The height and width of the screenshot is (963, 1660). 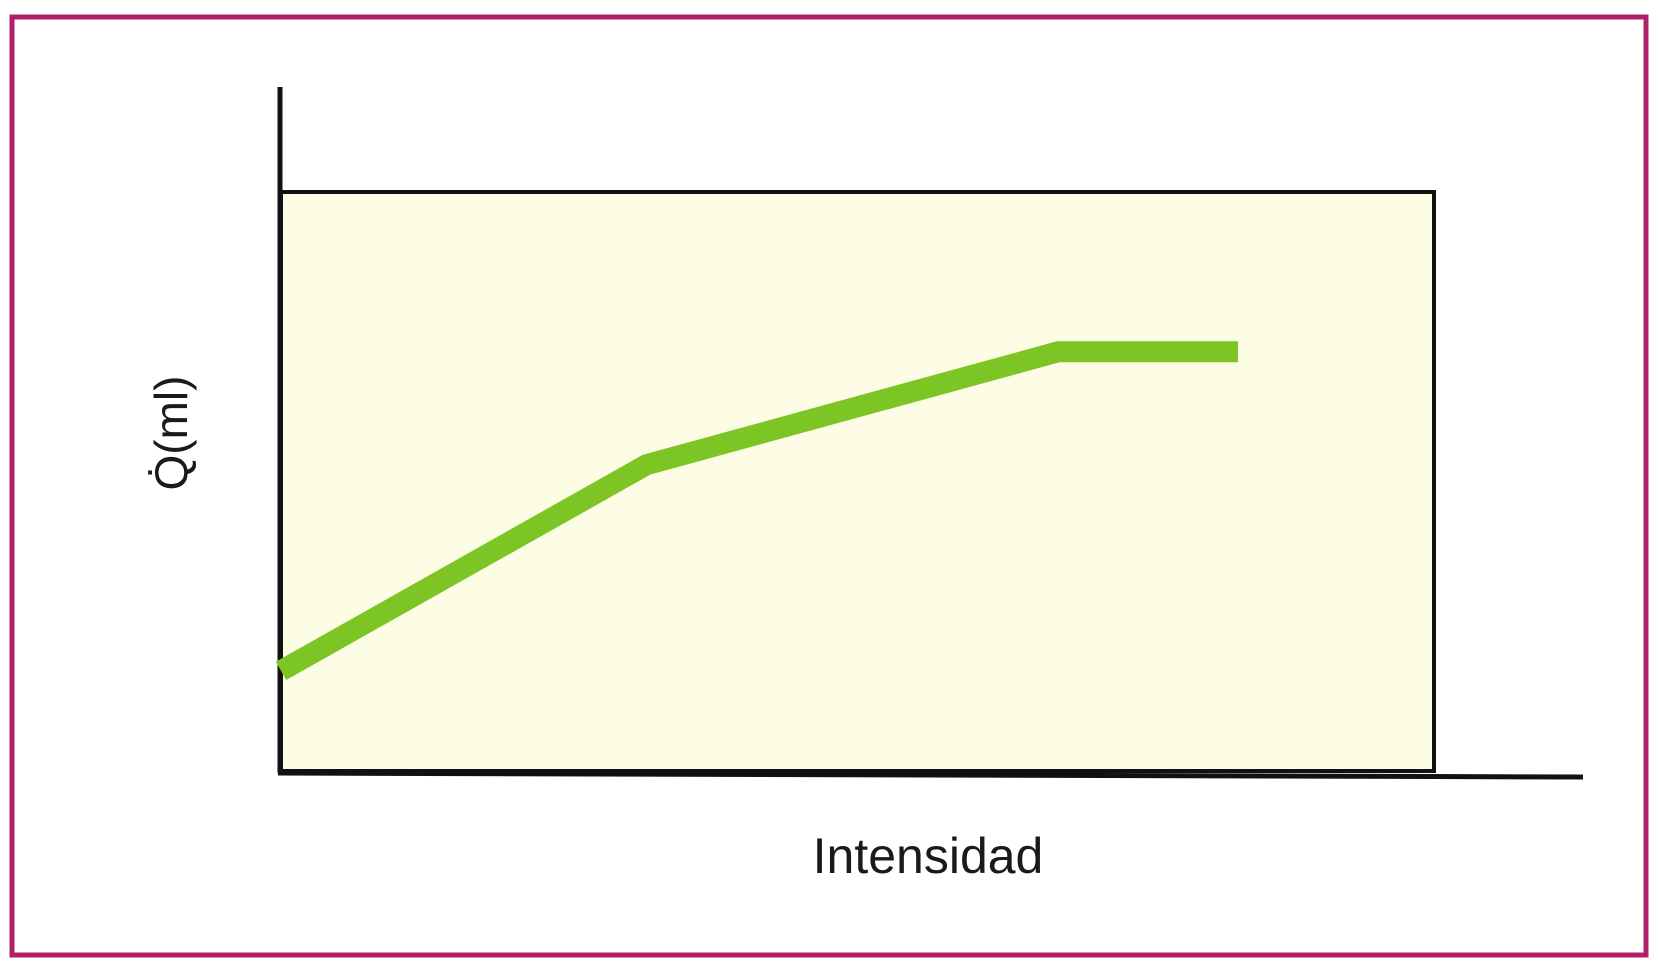 What do you see at coordinates (928, 856) in the screenshot?
I see `x-axis-label: Intensidad` at bounding box center [928, 856].